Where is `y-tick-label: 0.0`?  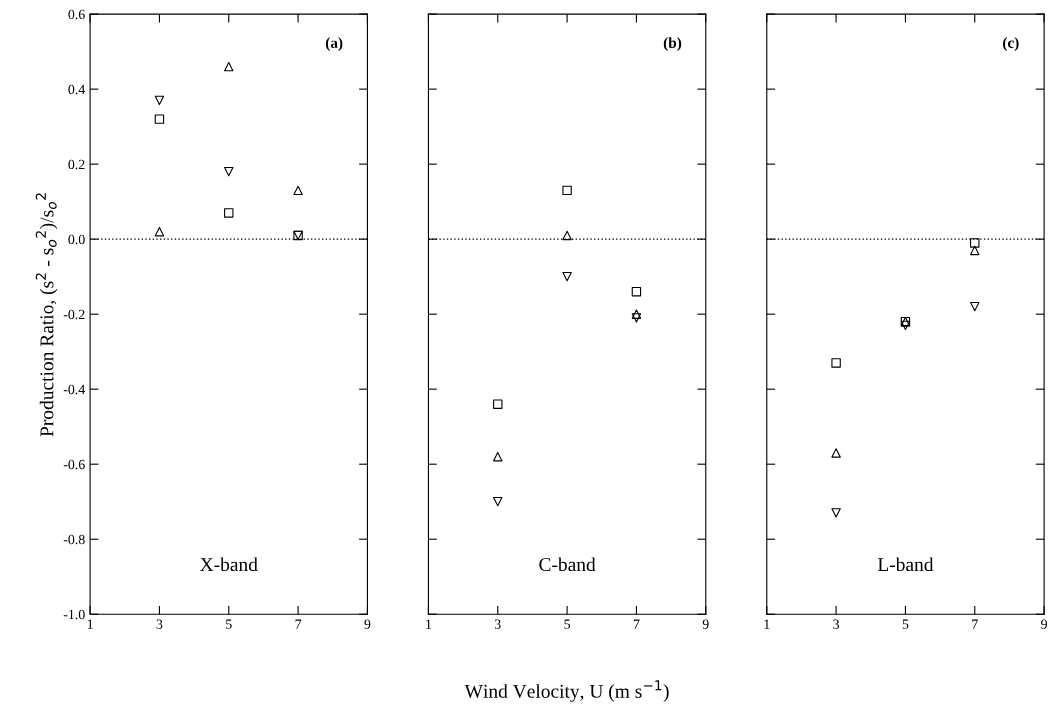
y-tick-label: 0.0 is located at coordinates (76, 239).